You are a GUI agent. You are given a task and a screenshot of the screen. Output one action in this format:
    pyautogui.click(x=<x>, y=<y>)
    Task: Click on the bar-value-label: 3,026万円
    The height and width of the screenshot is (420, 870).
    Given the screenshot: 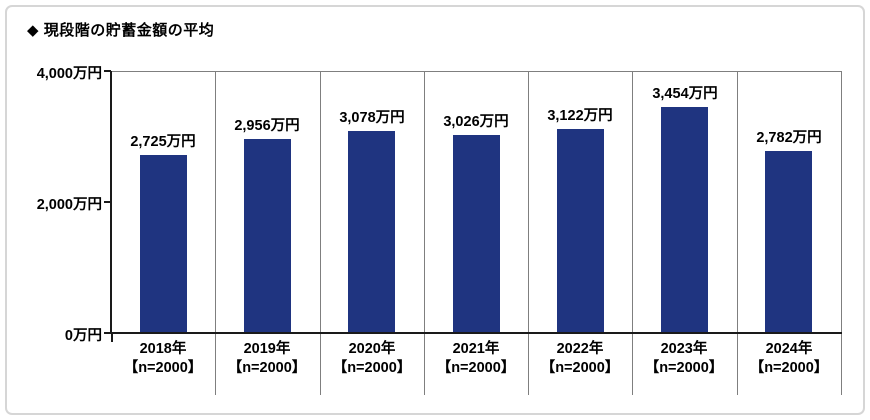 What is the action you would take?
    pyautogui.click(x=476, y=122)
    